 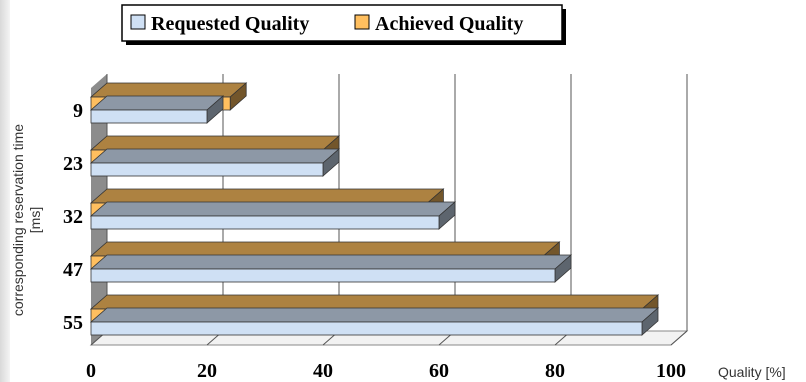 What do you see at coordinates (449, 24) in the screenshot?
I see `legend-label-achieved: Achieved Quality` at bounding box center [449, 24].